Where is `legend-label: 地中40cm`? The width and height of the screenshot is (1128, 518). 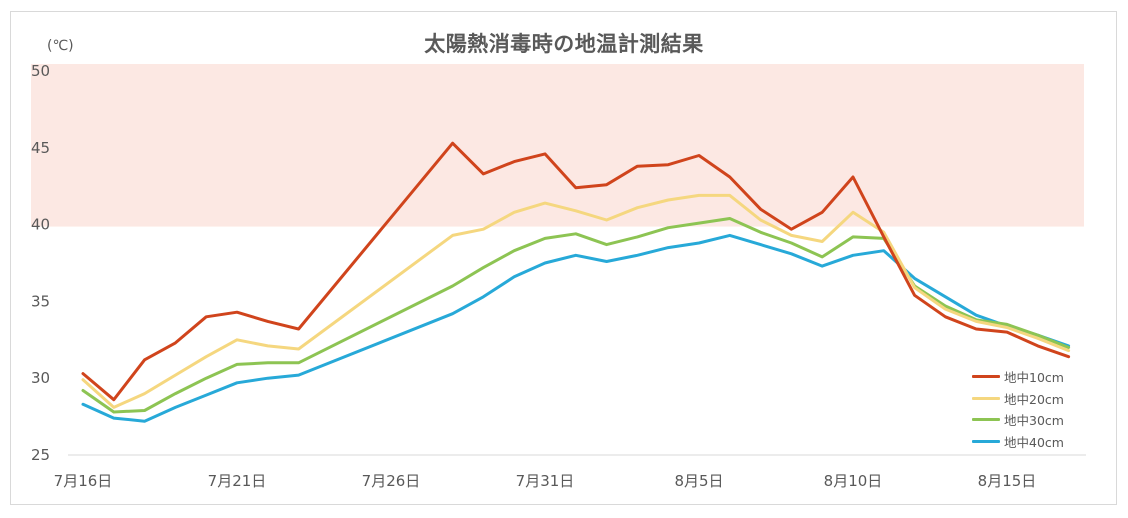
legend-label: 地中40cm is located at coordinates (1034, 442).